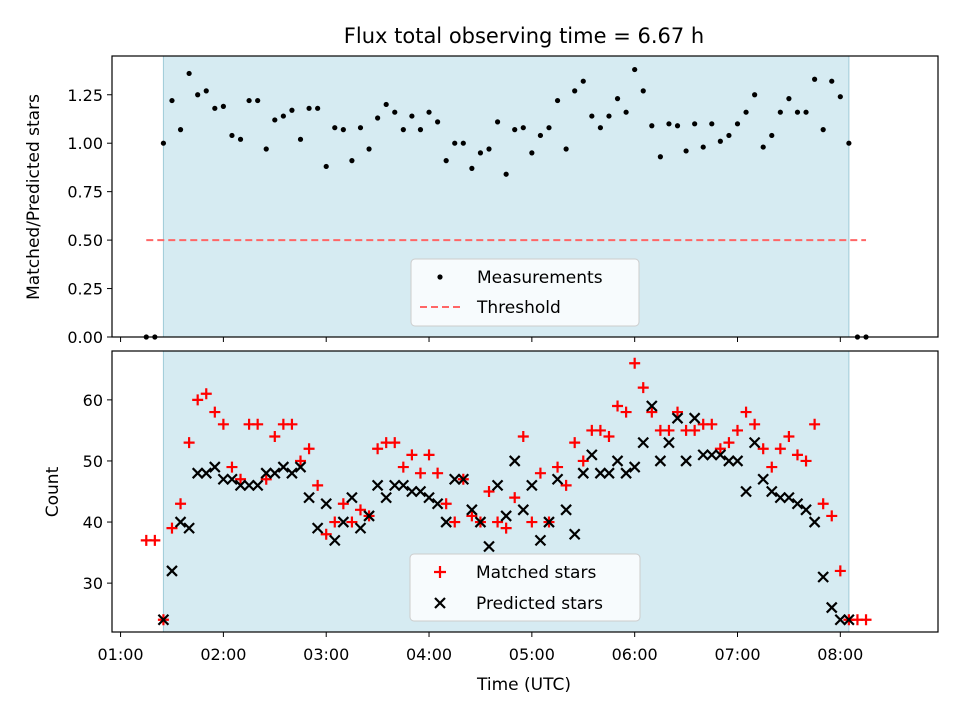 The height and width of the screenshot is (724, 960). Describe the element at coordinates (93, 461) in the screenshot. I see `bottom-y-tick-label: 50` at that location.